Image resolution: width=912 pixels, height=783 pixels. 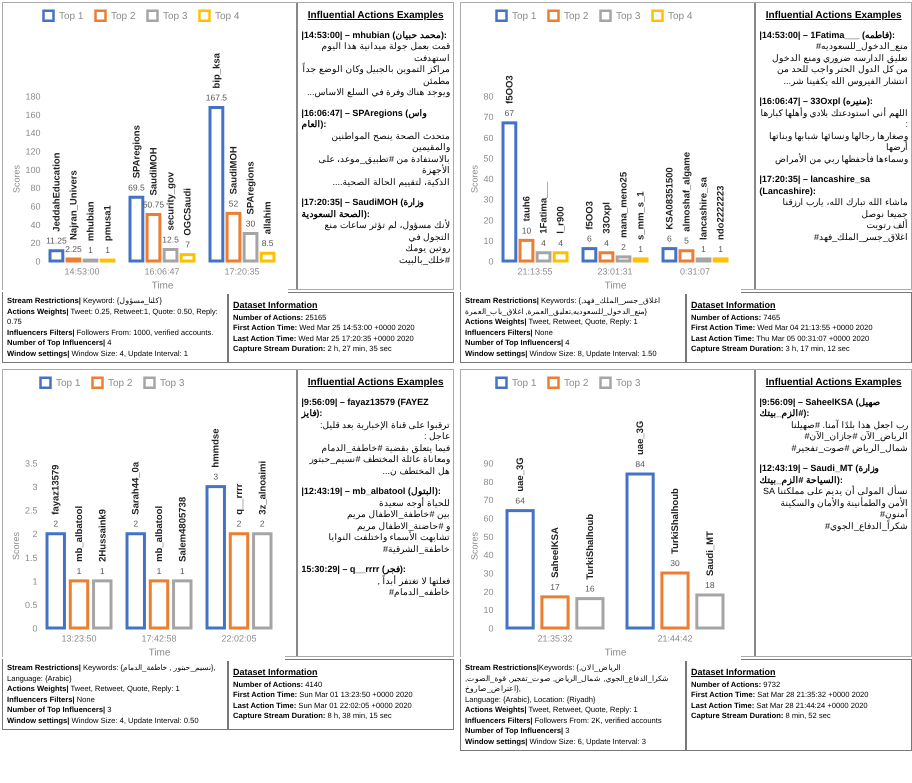 I want to click on data-label: 10, so click(x=527, y=230).